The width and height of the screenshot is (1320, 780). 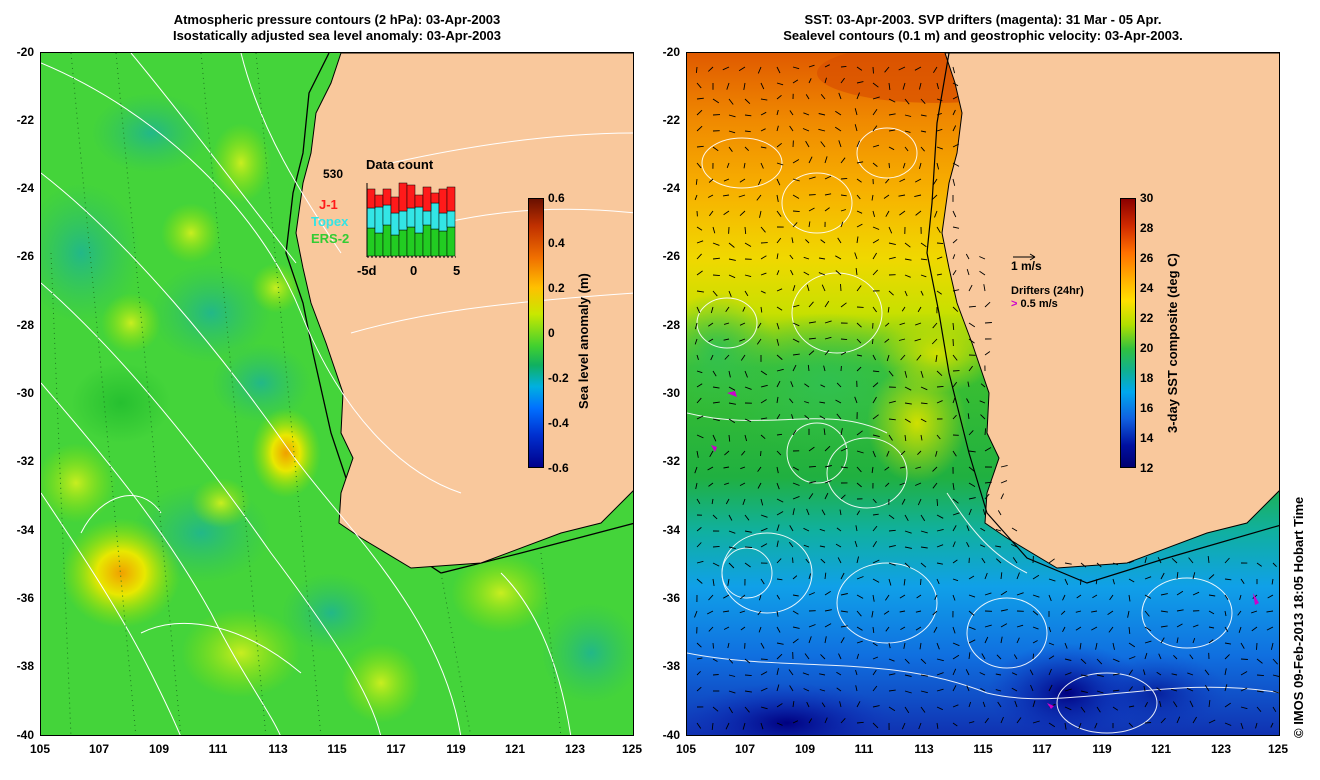 I want to click on left-lat-tick-10: -40, so click(x=25, y=735).